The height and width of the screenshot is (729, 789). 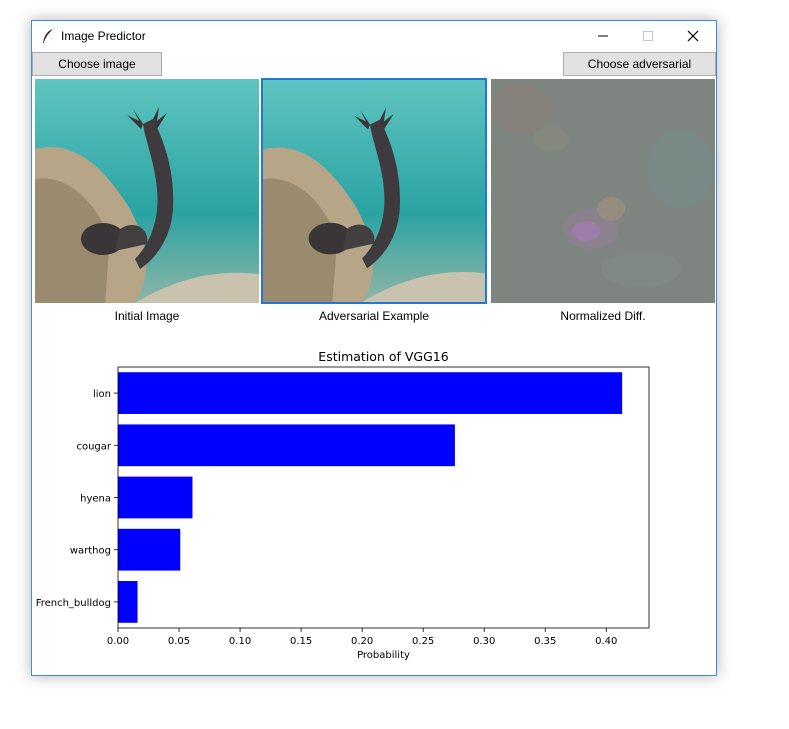 What do you see at coordinates (301, 641) in the screenshot?
I see `x-tick-label: 0.15` at bounding box center [301, 641].